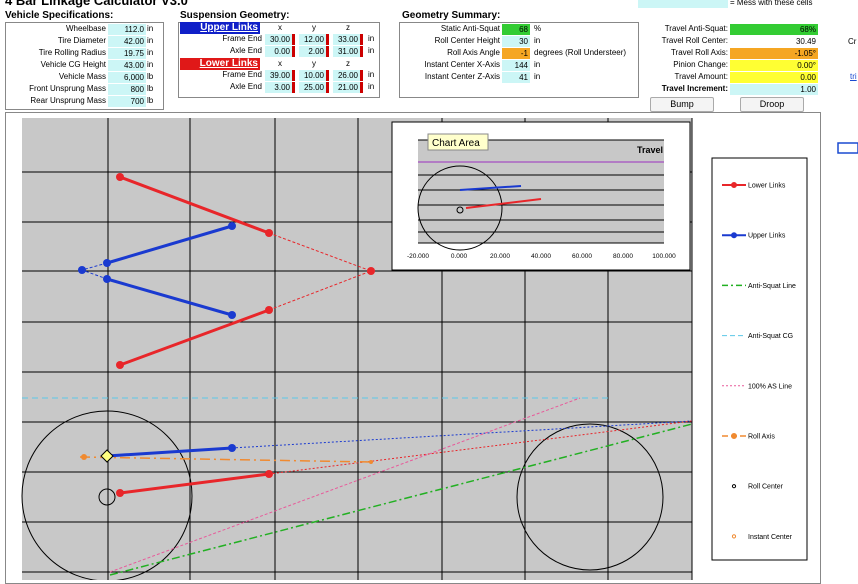  I want to click on value: 112.0, so click(127, 29).